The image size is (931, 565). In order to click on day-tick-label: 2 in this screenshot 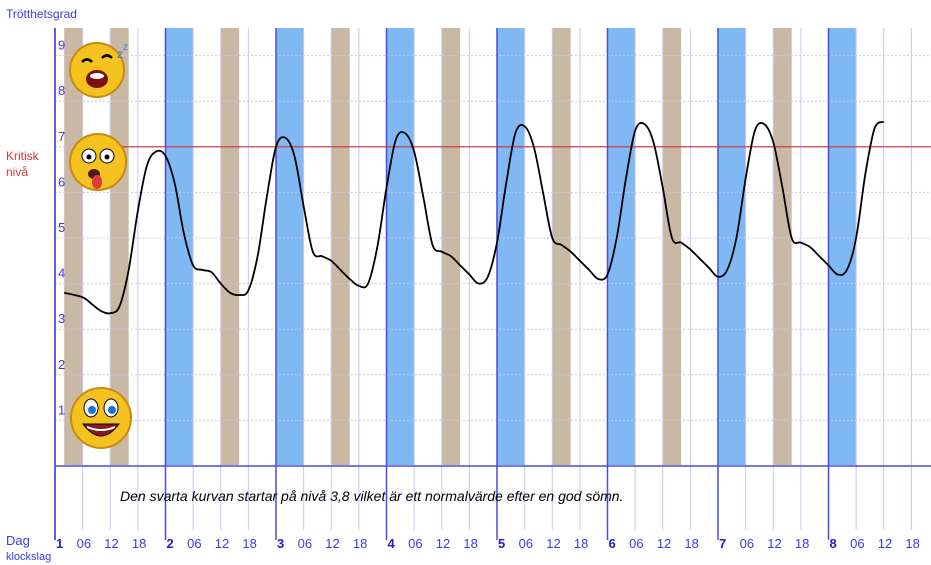, I will do `click(170, 543)`.